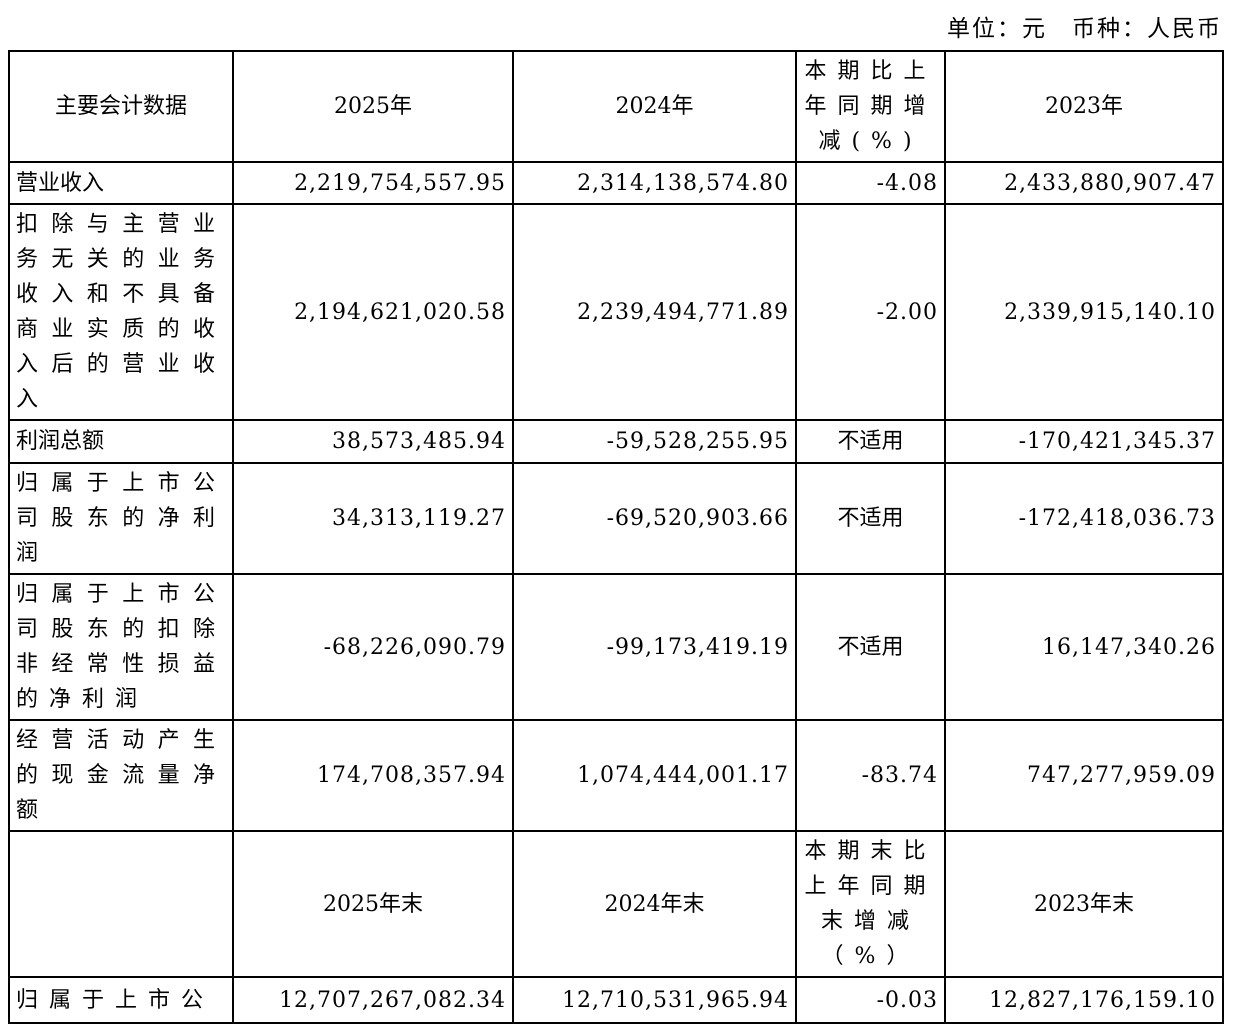  I want to click on column-header-change: 本期比上年同期增减(%), so click(870, 106).